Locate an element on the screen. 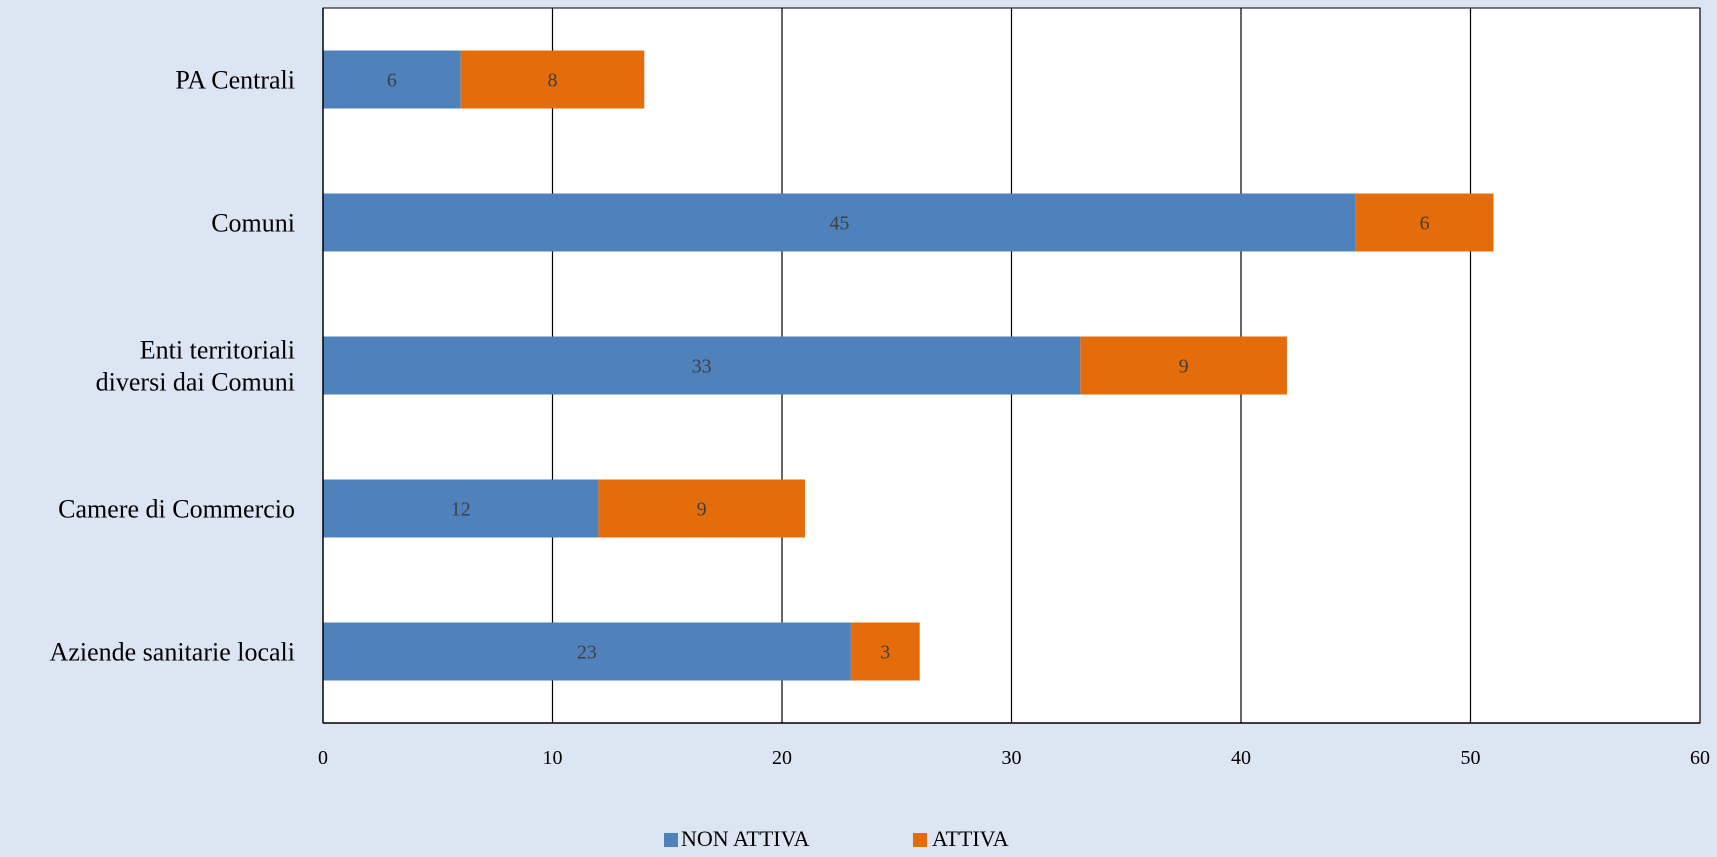 Image resolution: width=1717 pixels, height=857 pixels. x-tick-label: 10 is located at coordinates (553, 758).